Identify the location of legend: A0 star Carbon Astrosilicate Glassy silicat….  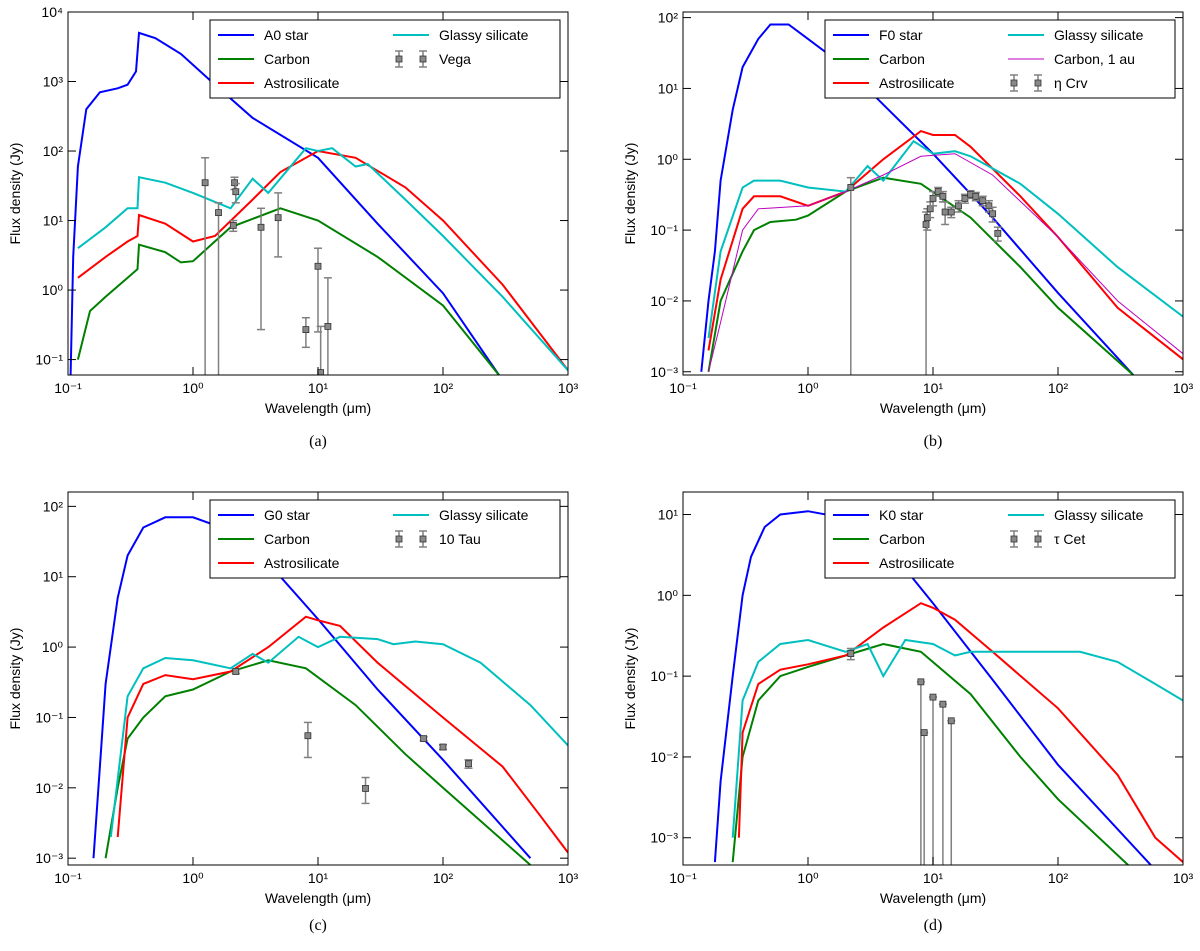
(385, 59).